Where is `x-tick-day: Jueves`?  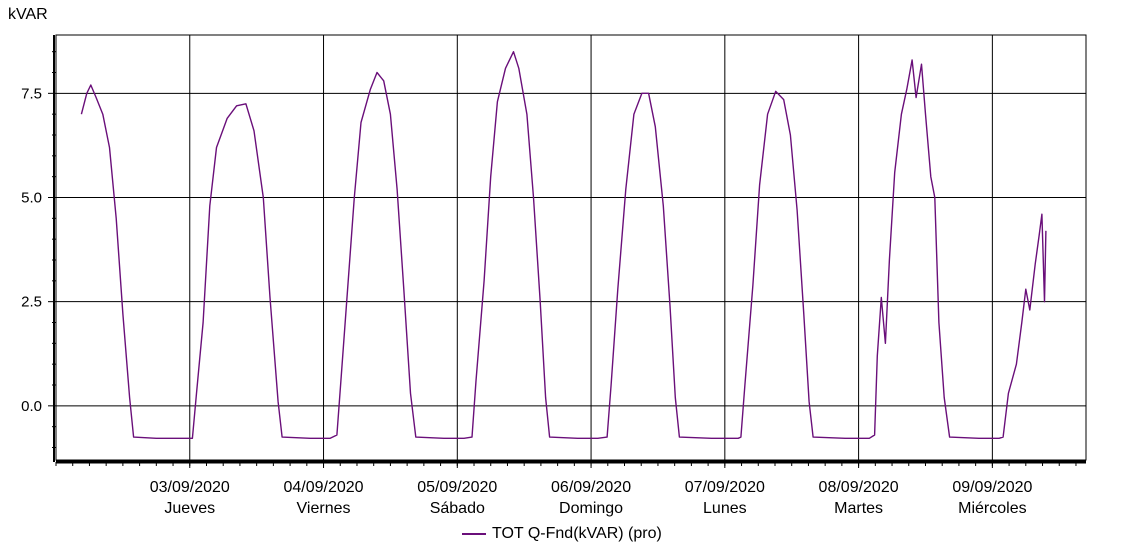 x-tick-day: Jueves is located at coordinates (189, 508).